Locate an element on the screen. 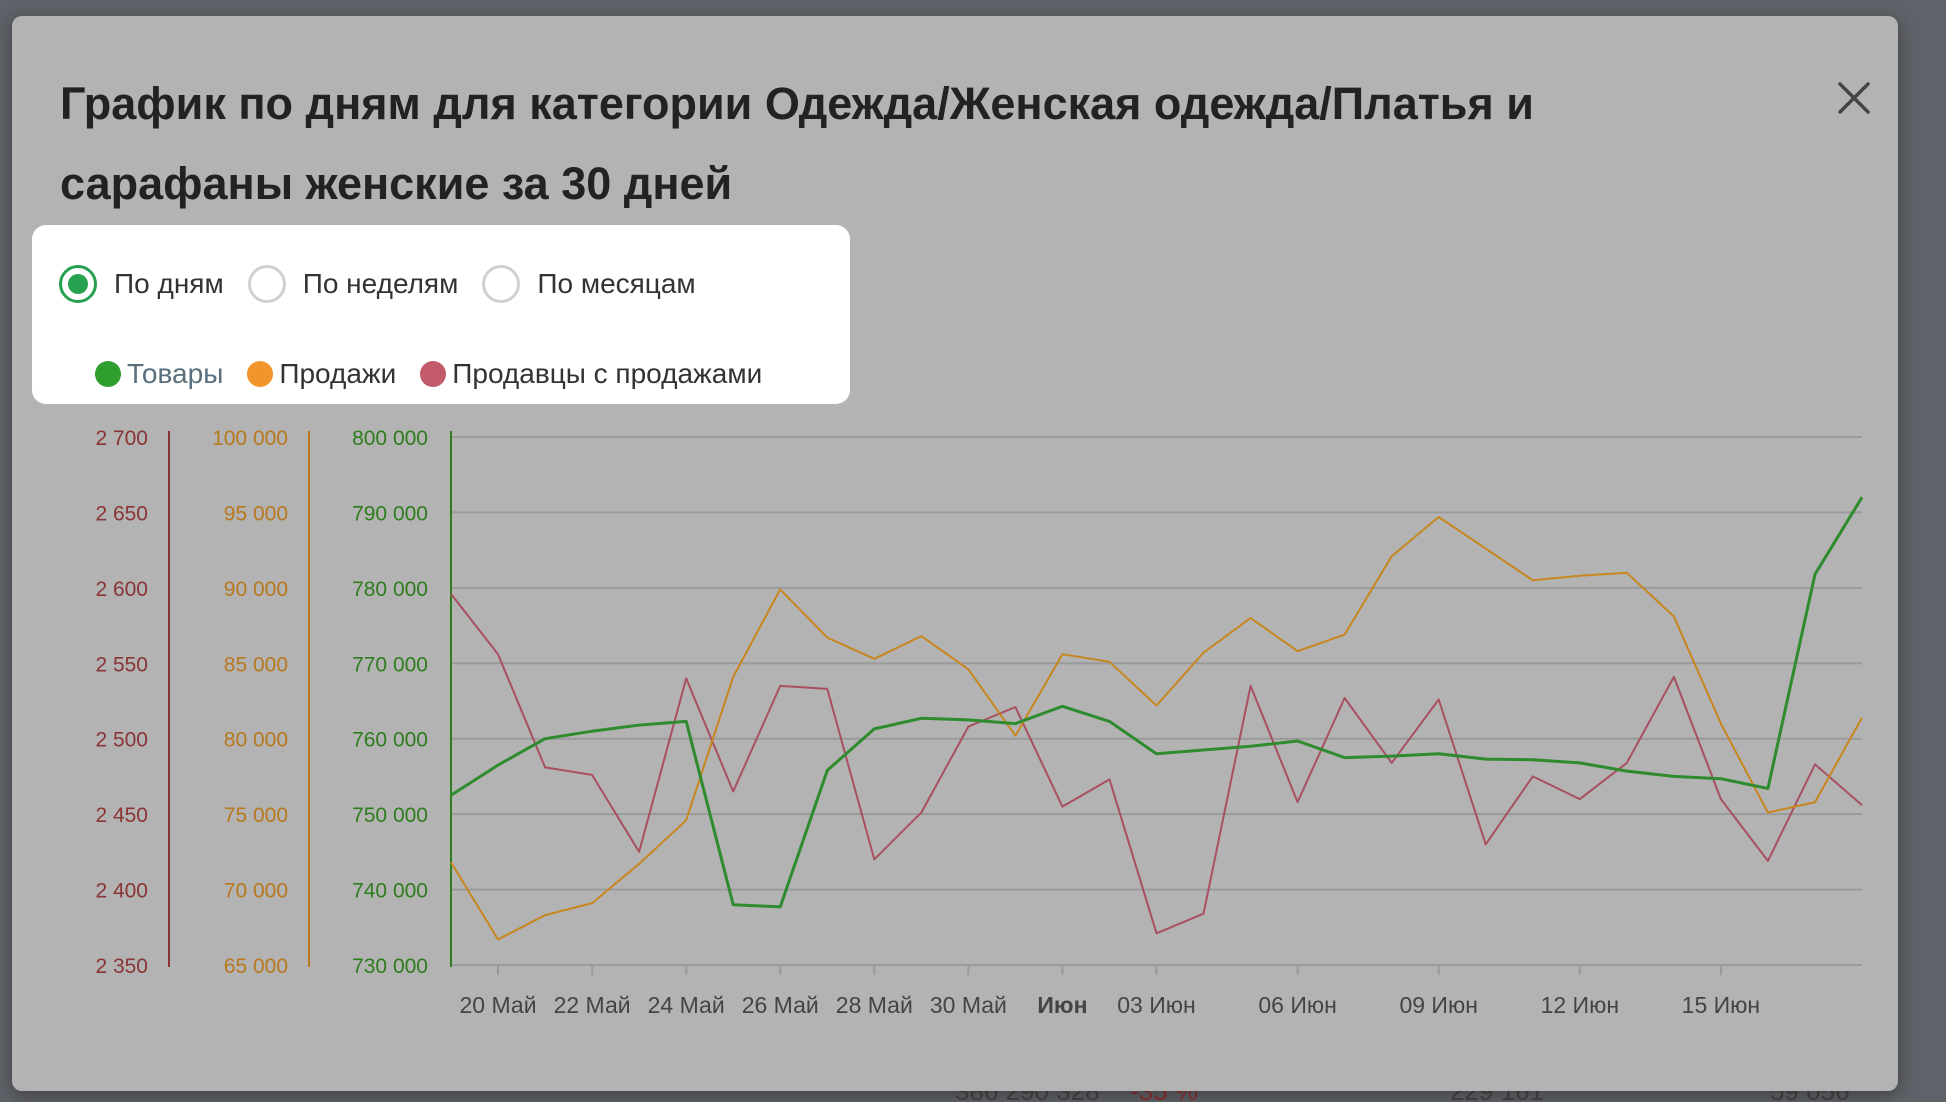 The width and height of the screenshot is (1946, 1102). y-tick-label: 770 000 is located at coordinates (390, 664).